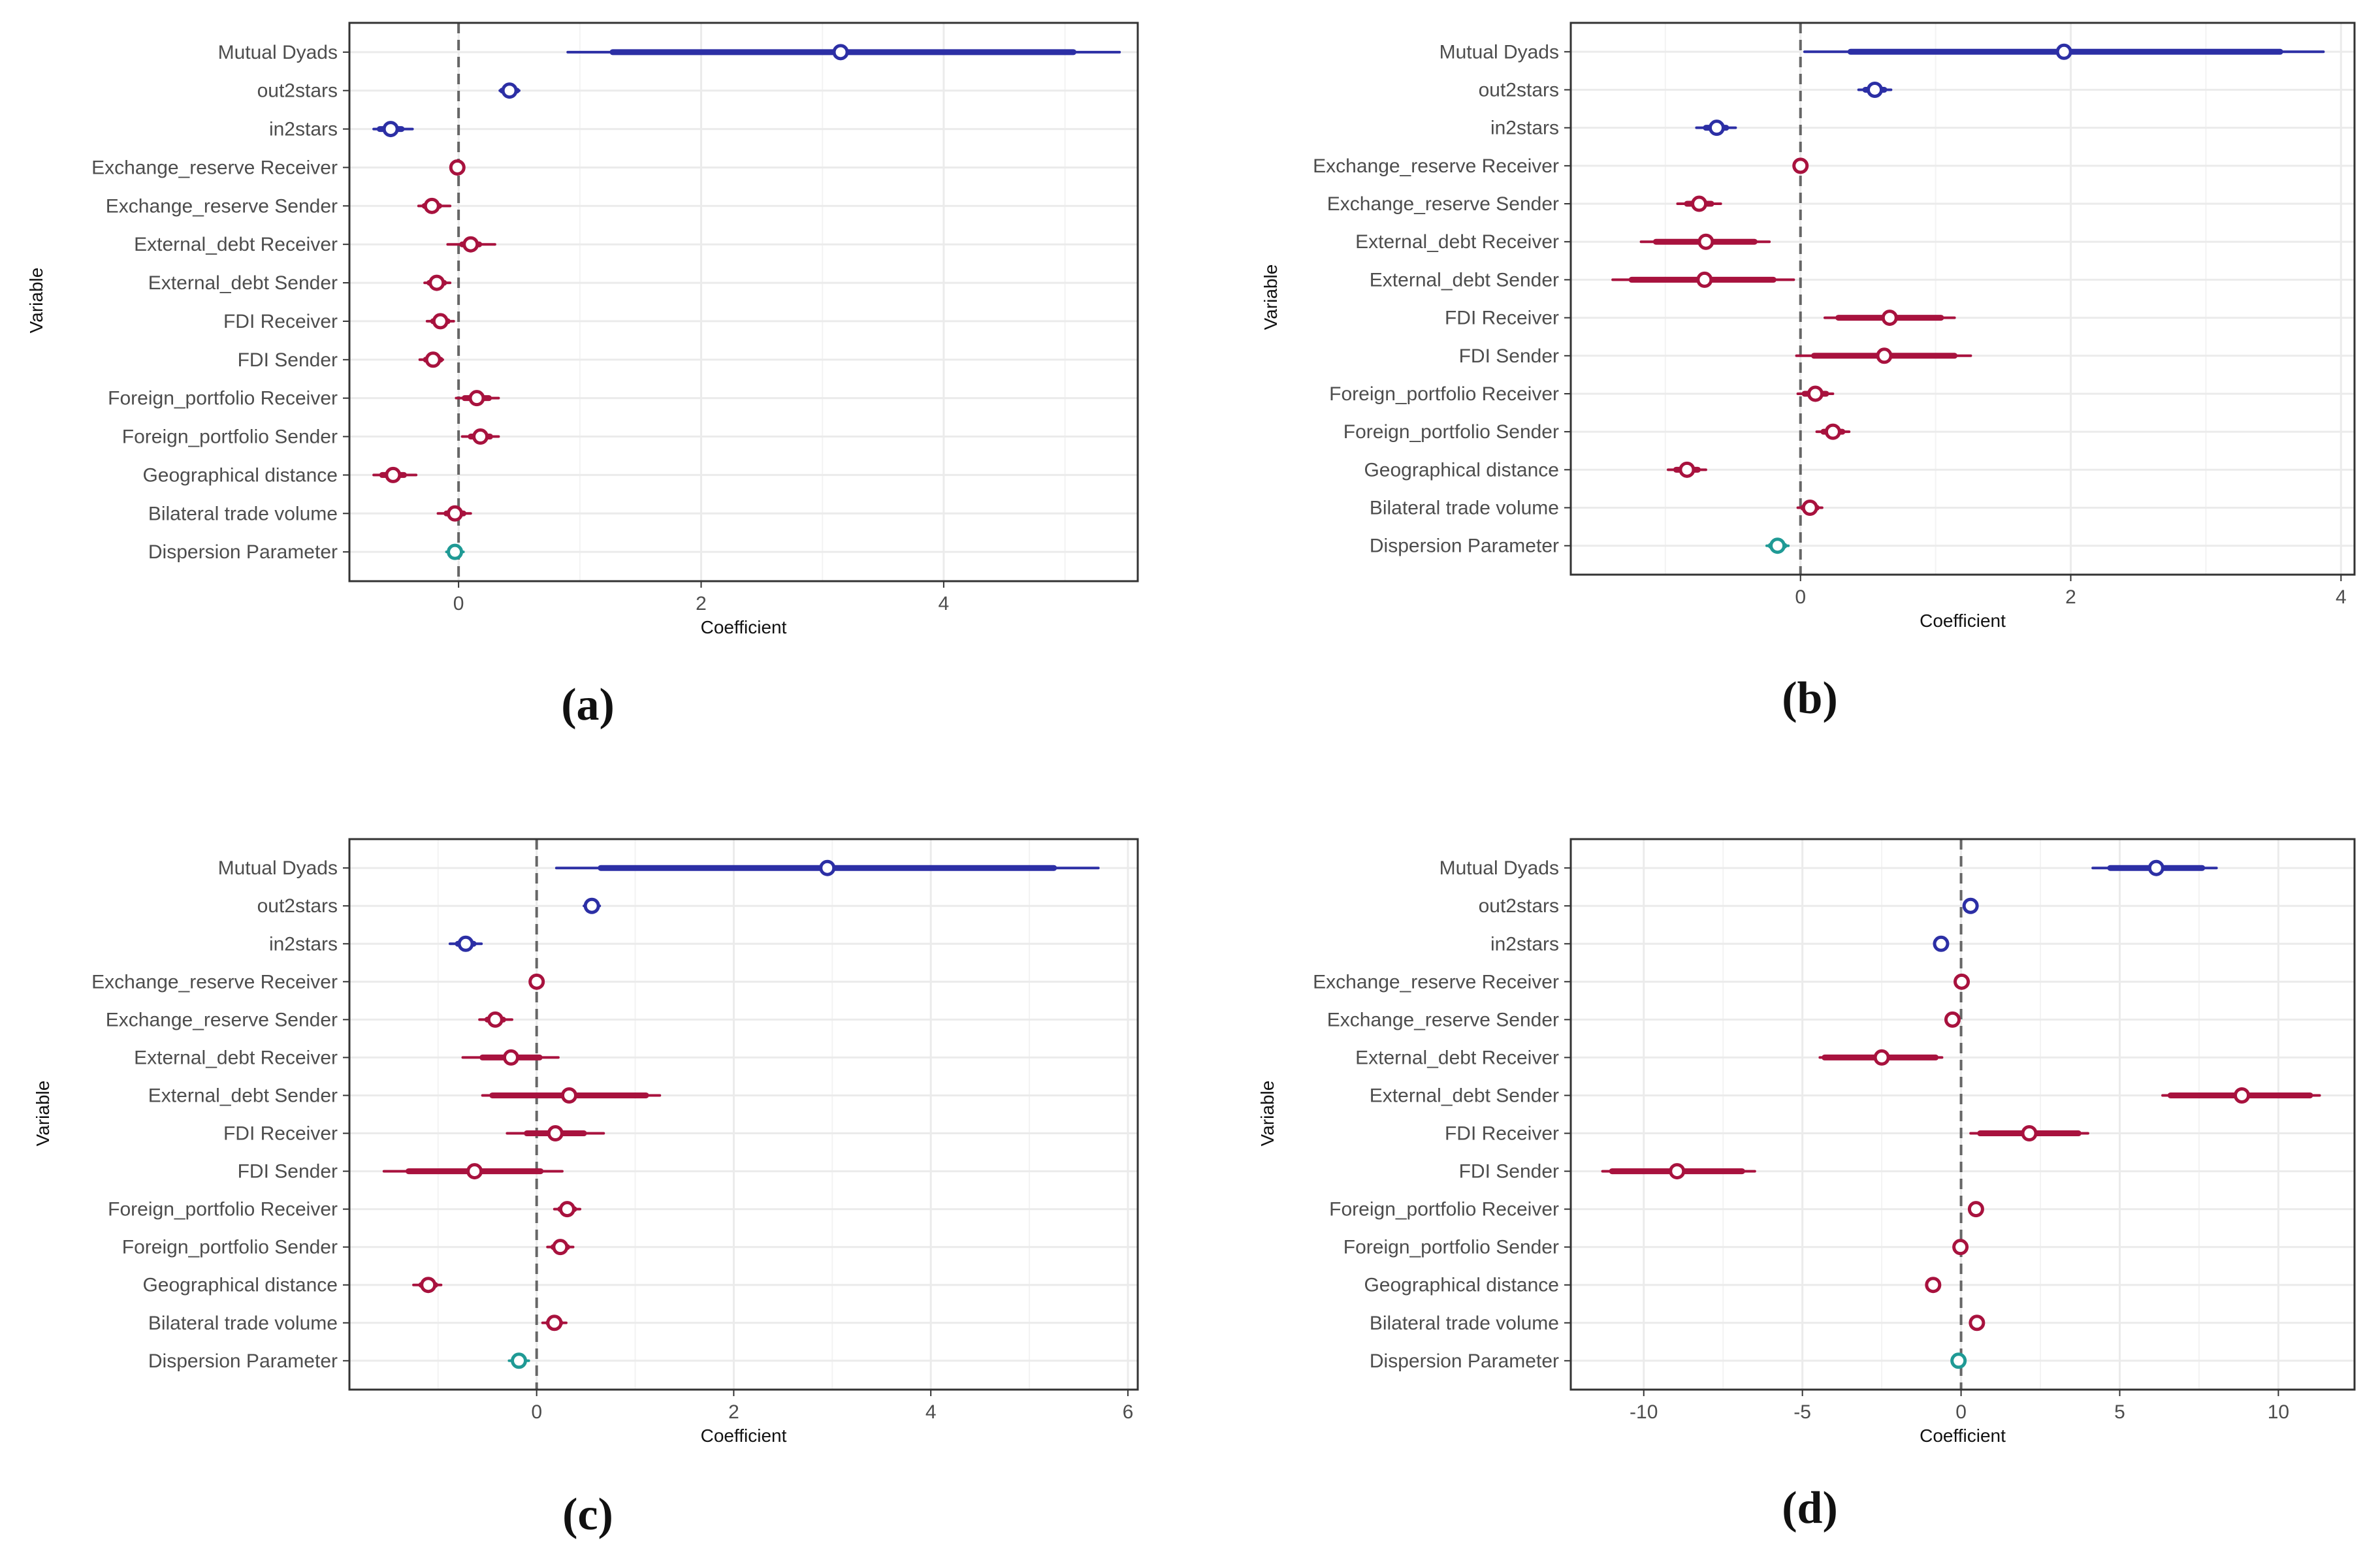  I want to click on xtick-label: -10, so click(1644, 1412).